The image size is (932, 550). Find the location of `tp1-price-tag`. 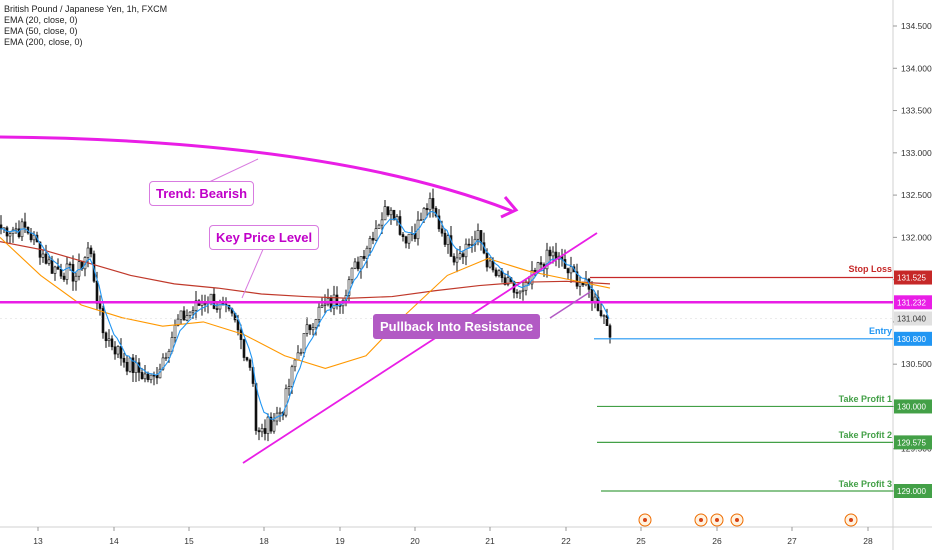

tp1-price-tag is located at coordinates (913, 406).